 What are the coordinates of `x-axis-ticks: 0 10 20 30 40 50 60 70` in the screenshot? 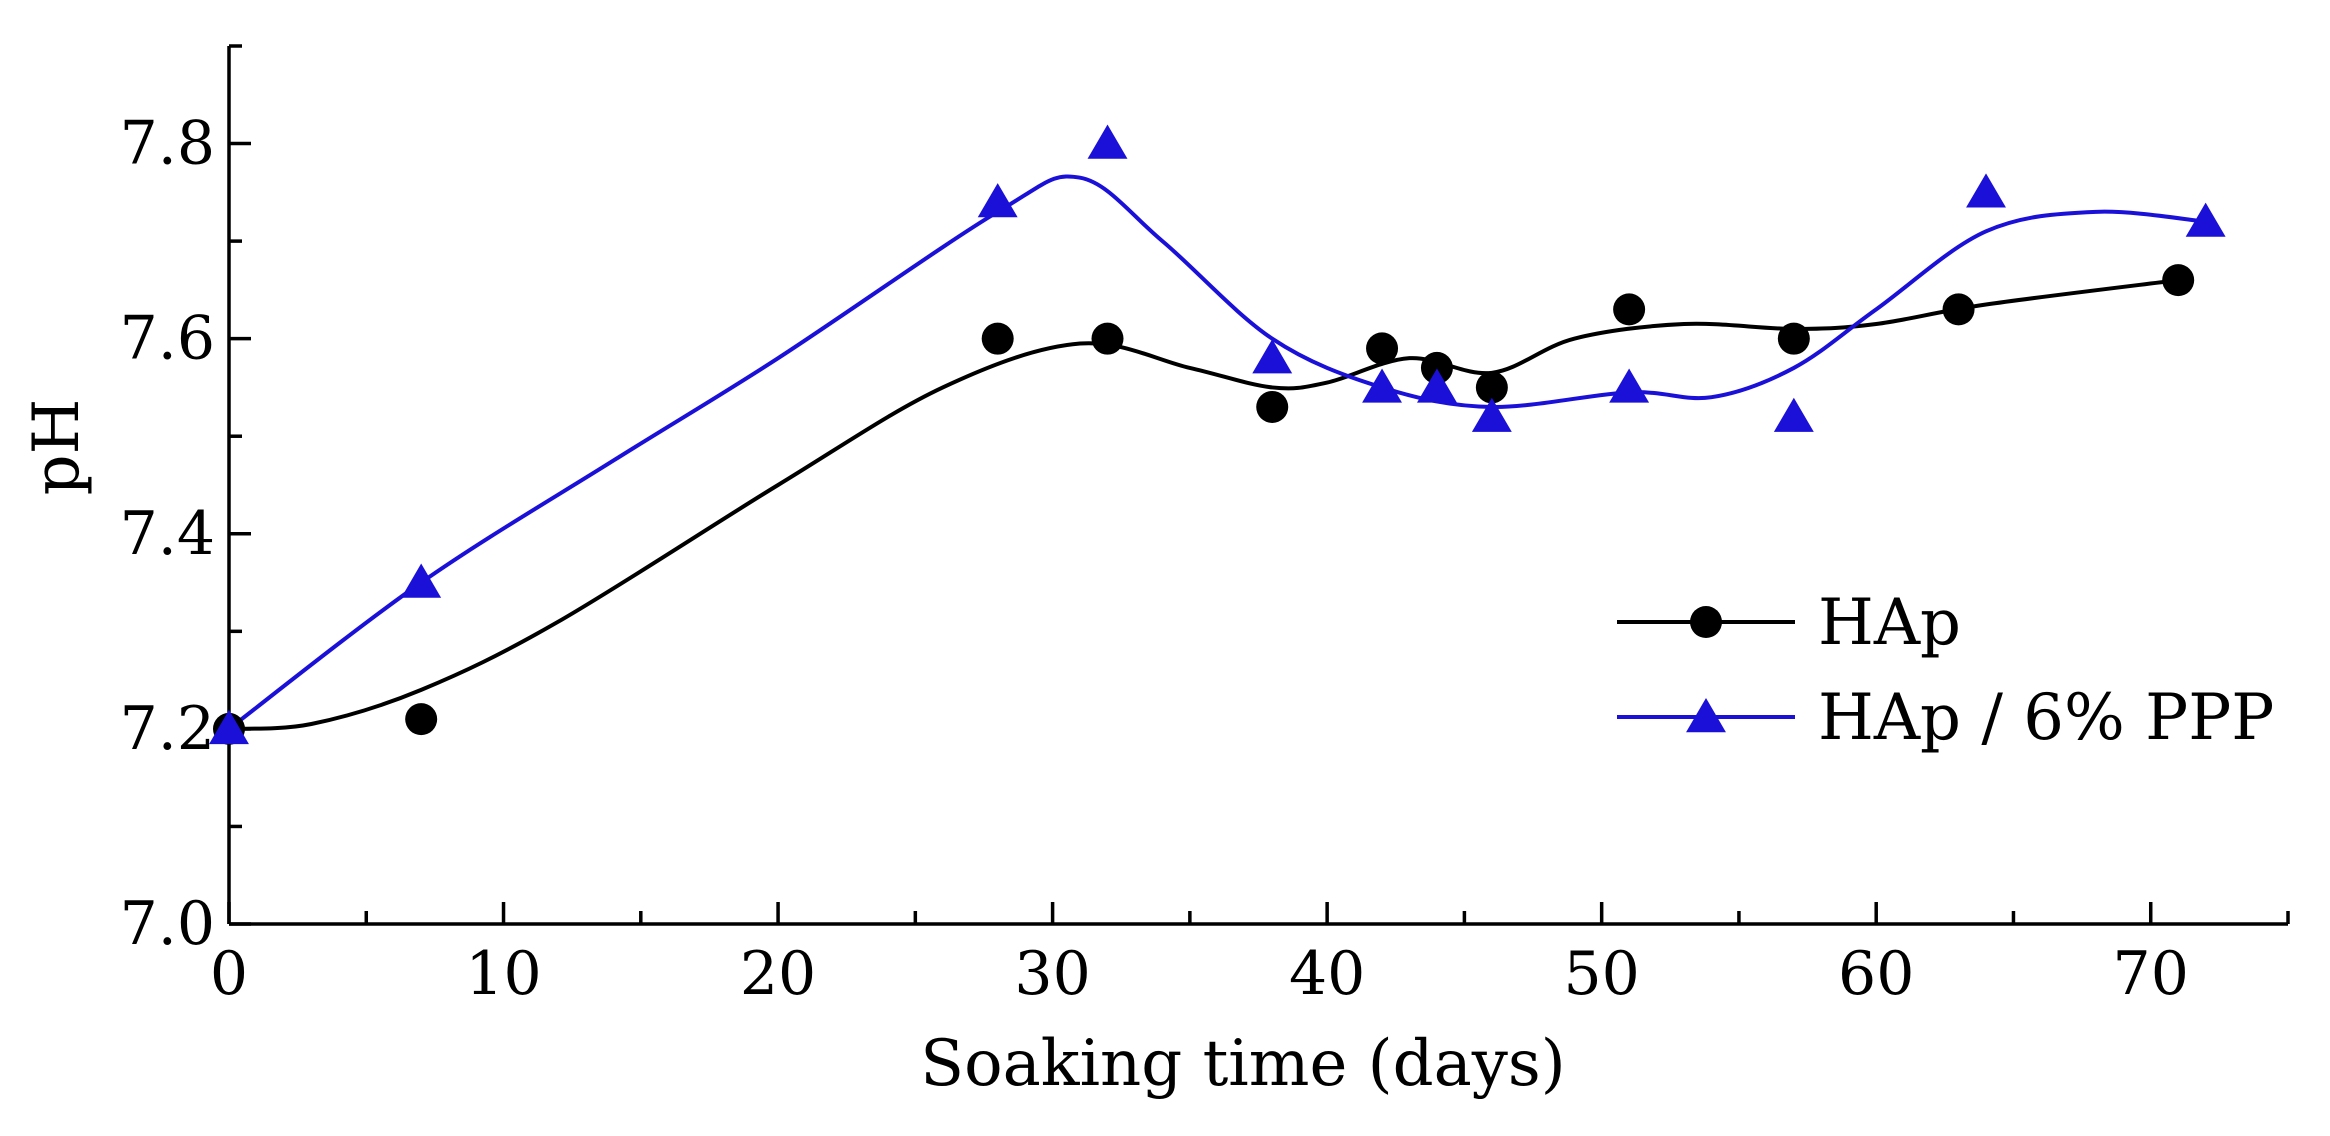 It's located at (1250, 955).